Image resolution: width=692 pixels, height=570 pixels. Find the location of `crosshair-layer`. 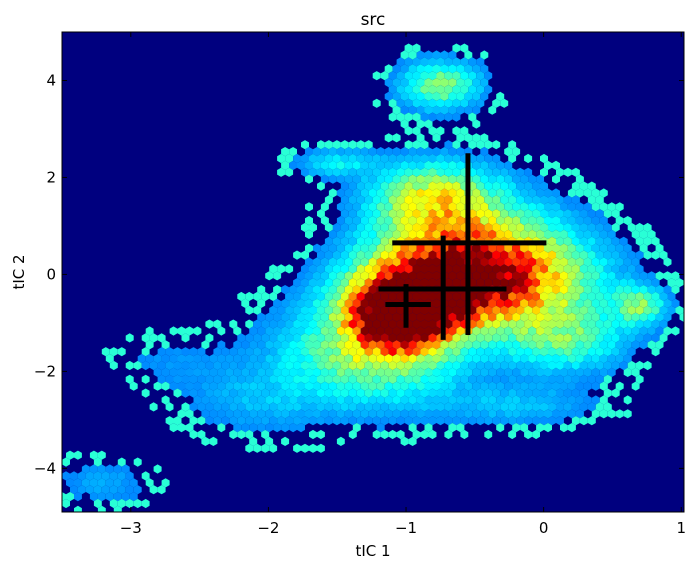

crosshair-layer is located at coordinates (462, 246).